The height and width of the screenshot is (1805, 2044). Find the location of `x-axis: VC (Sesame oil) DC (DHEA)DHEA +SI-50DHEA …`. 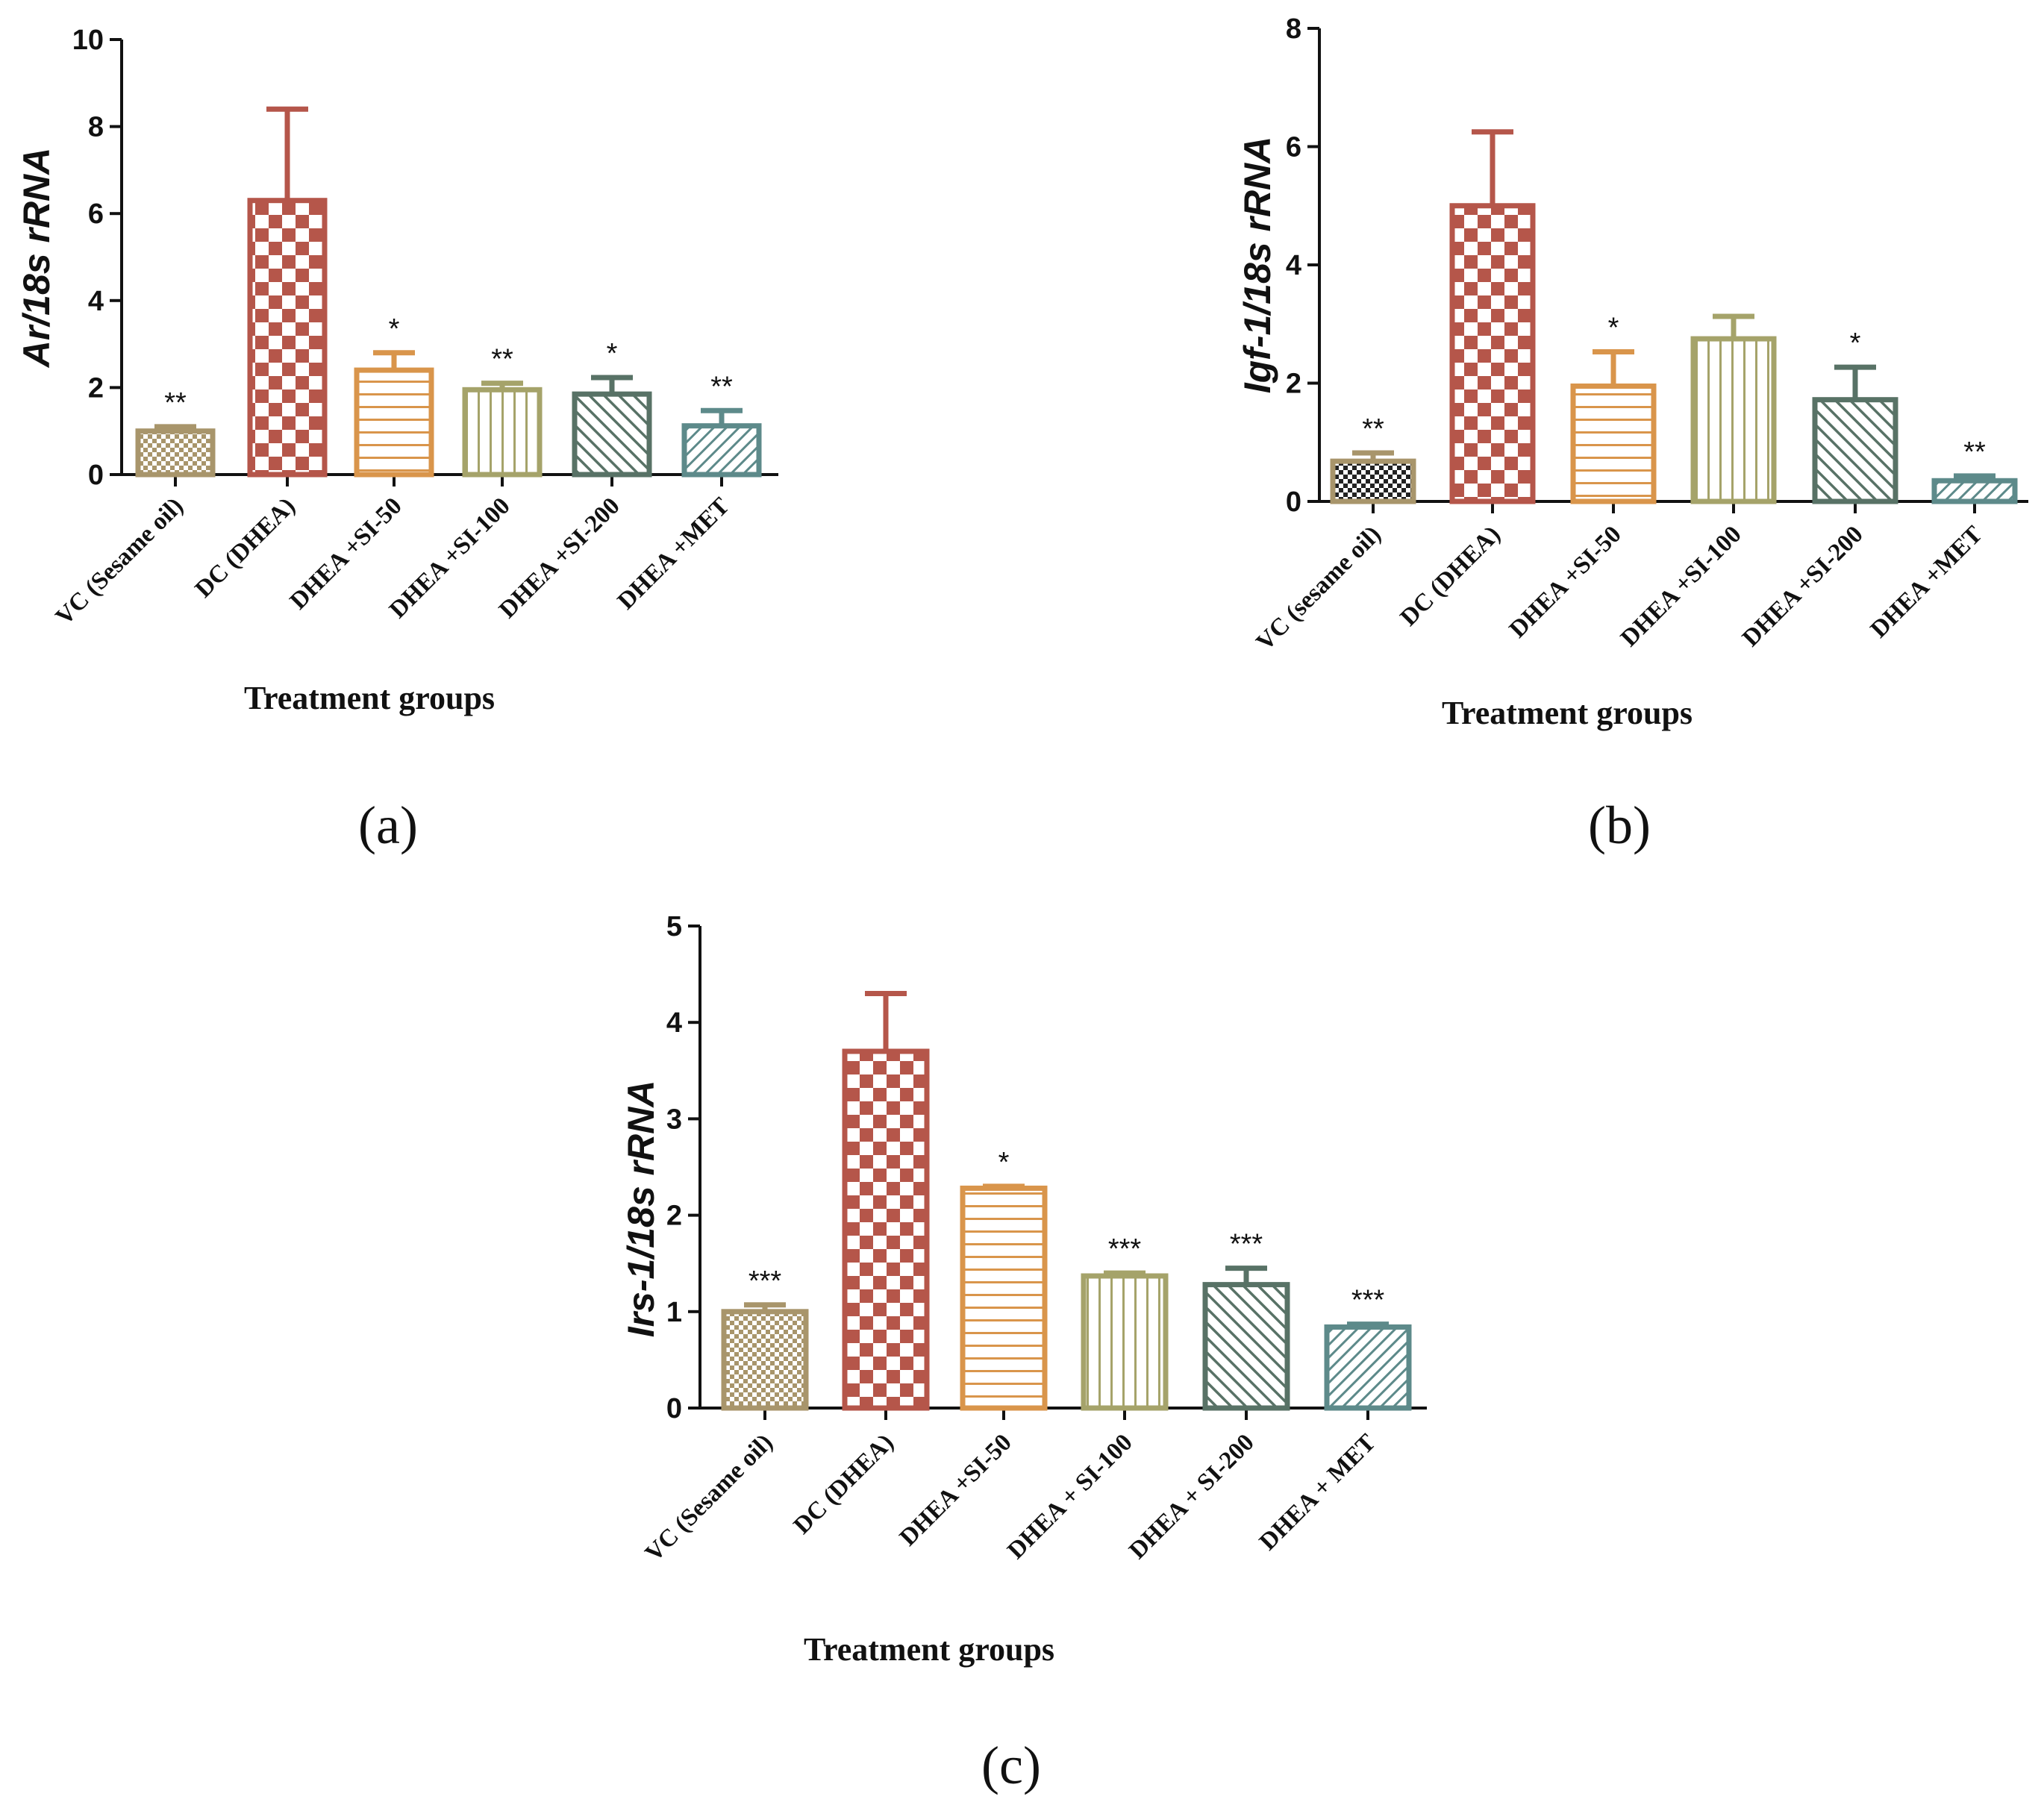

x-axis: VC (Sesame oil) DC (DHEA)DHEA +SI-50DHEA … is located at coordinates (1034, 1487).